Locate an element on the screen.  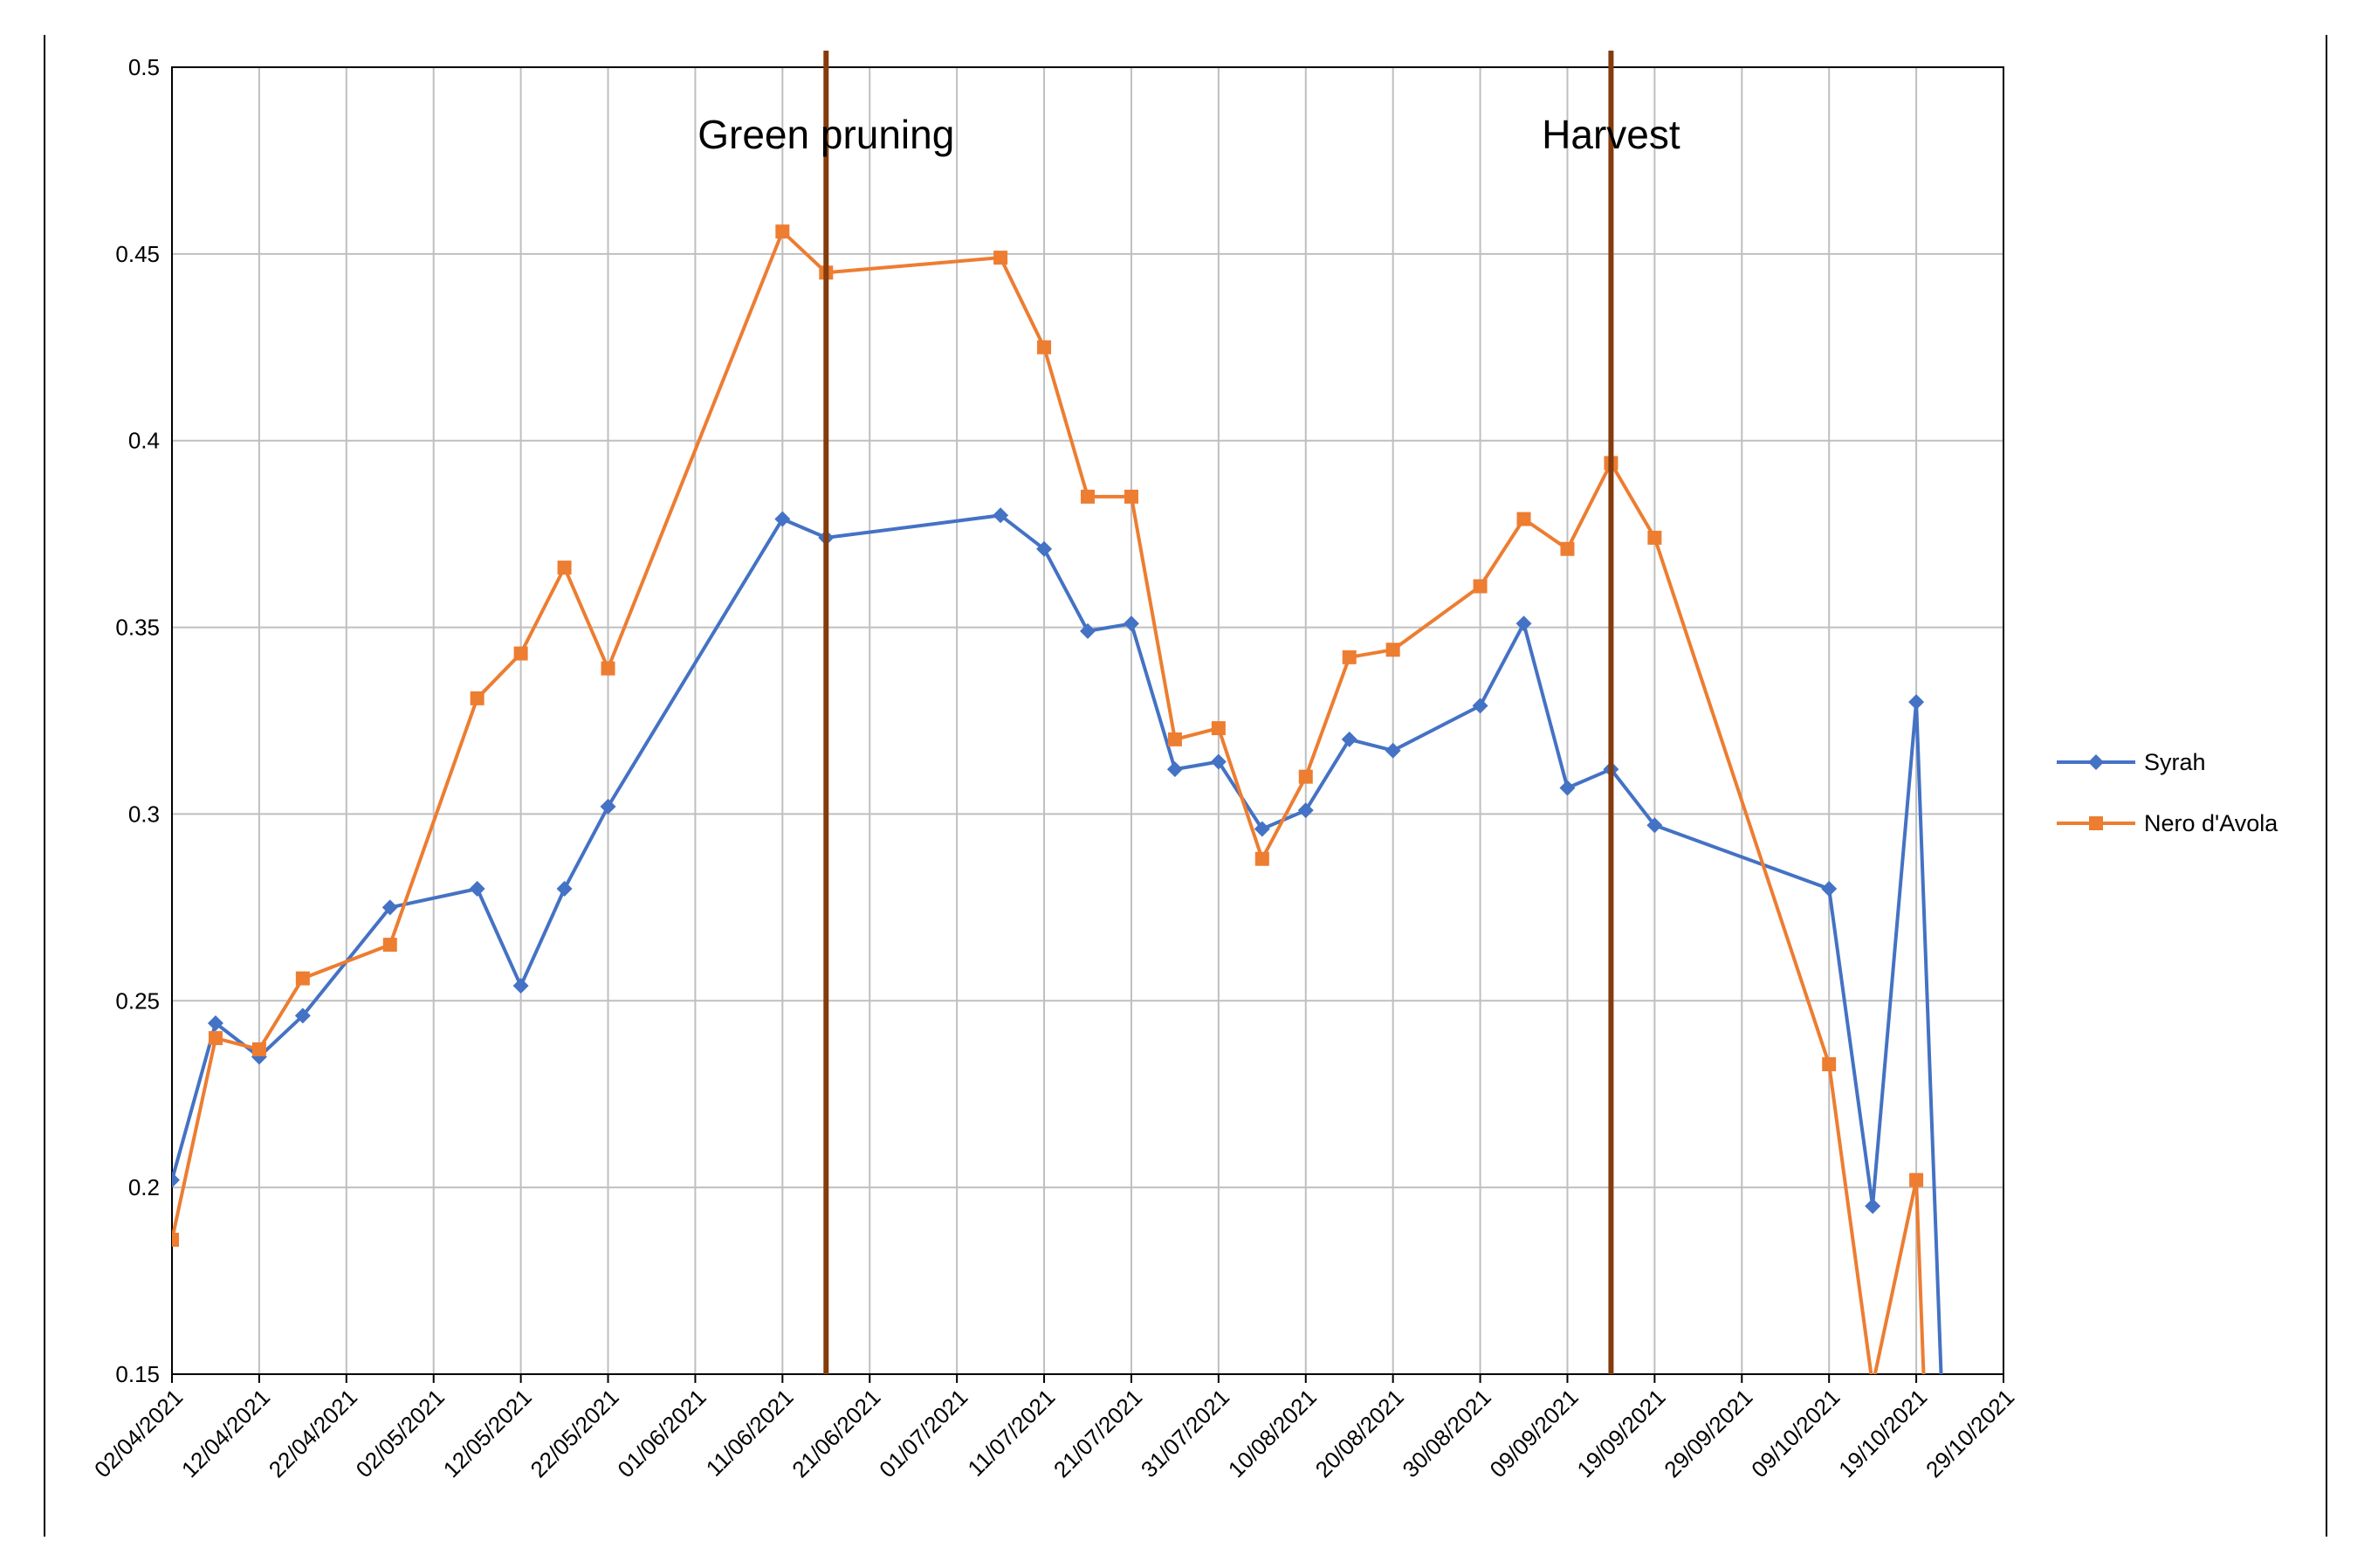
x-tick-label: 12/05/2021 is located at coordinates (487, 1433).